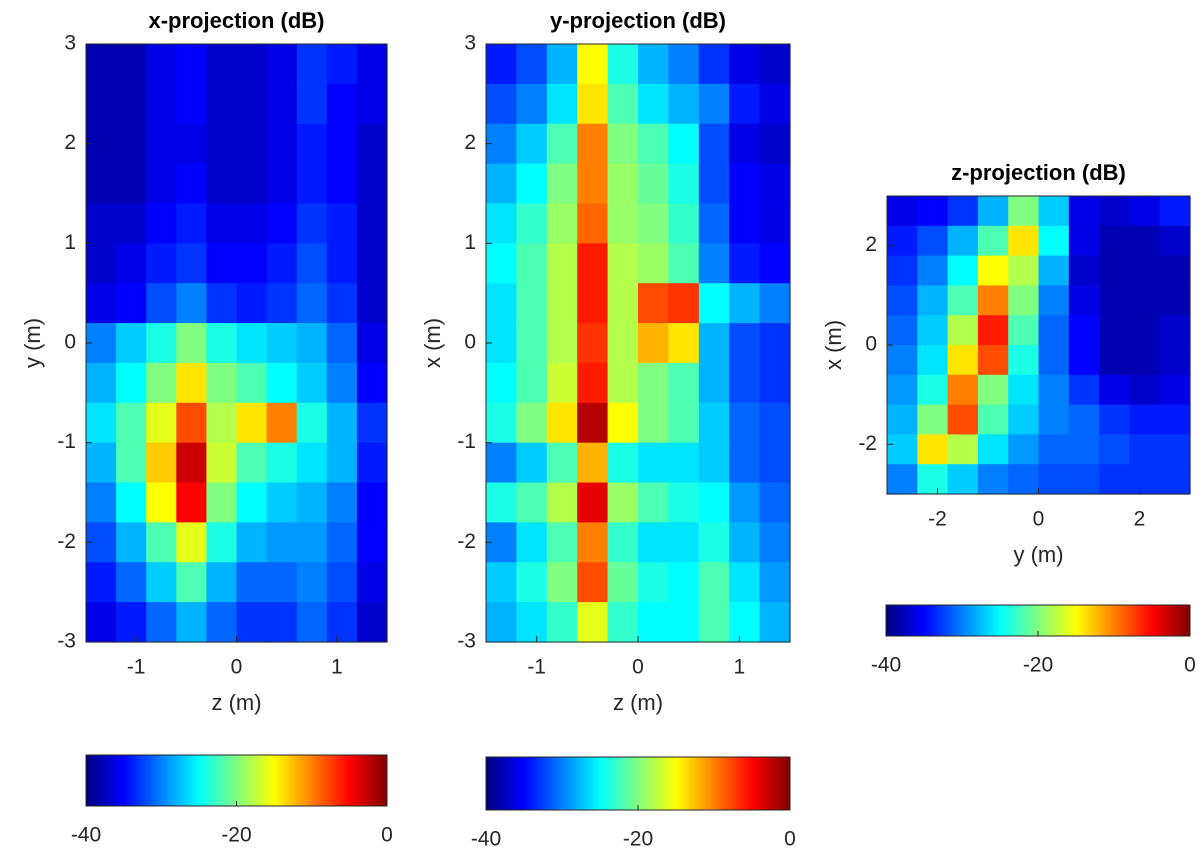 The width and height of the screenshot is (1202, 854). What do you see at coordinates (1140, 519) in the screenshot?
I see `x-tick-label: 2` at bounding box center [1140, 519].